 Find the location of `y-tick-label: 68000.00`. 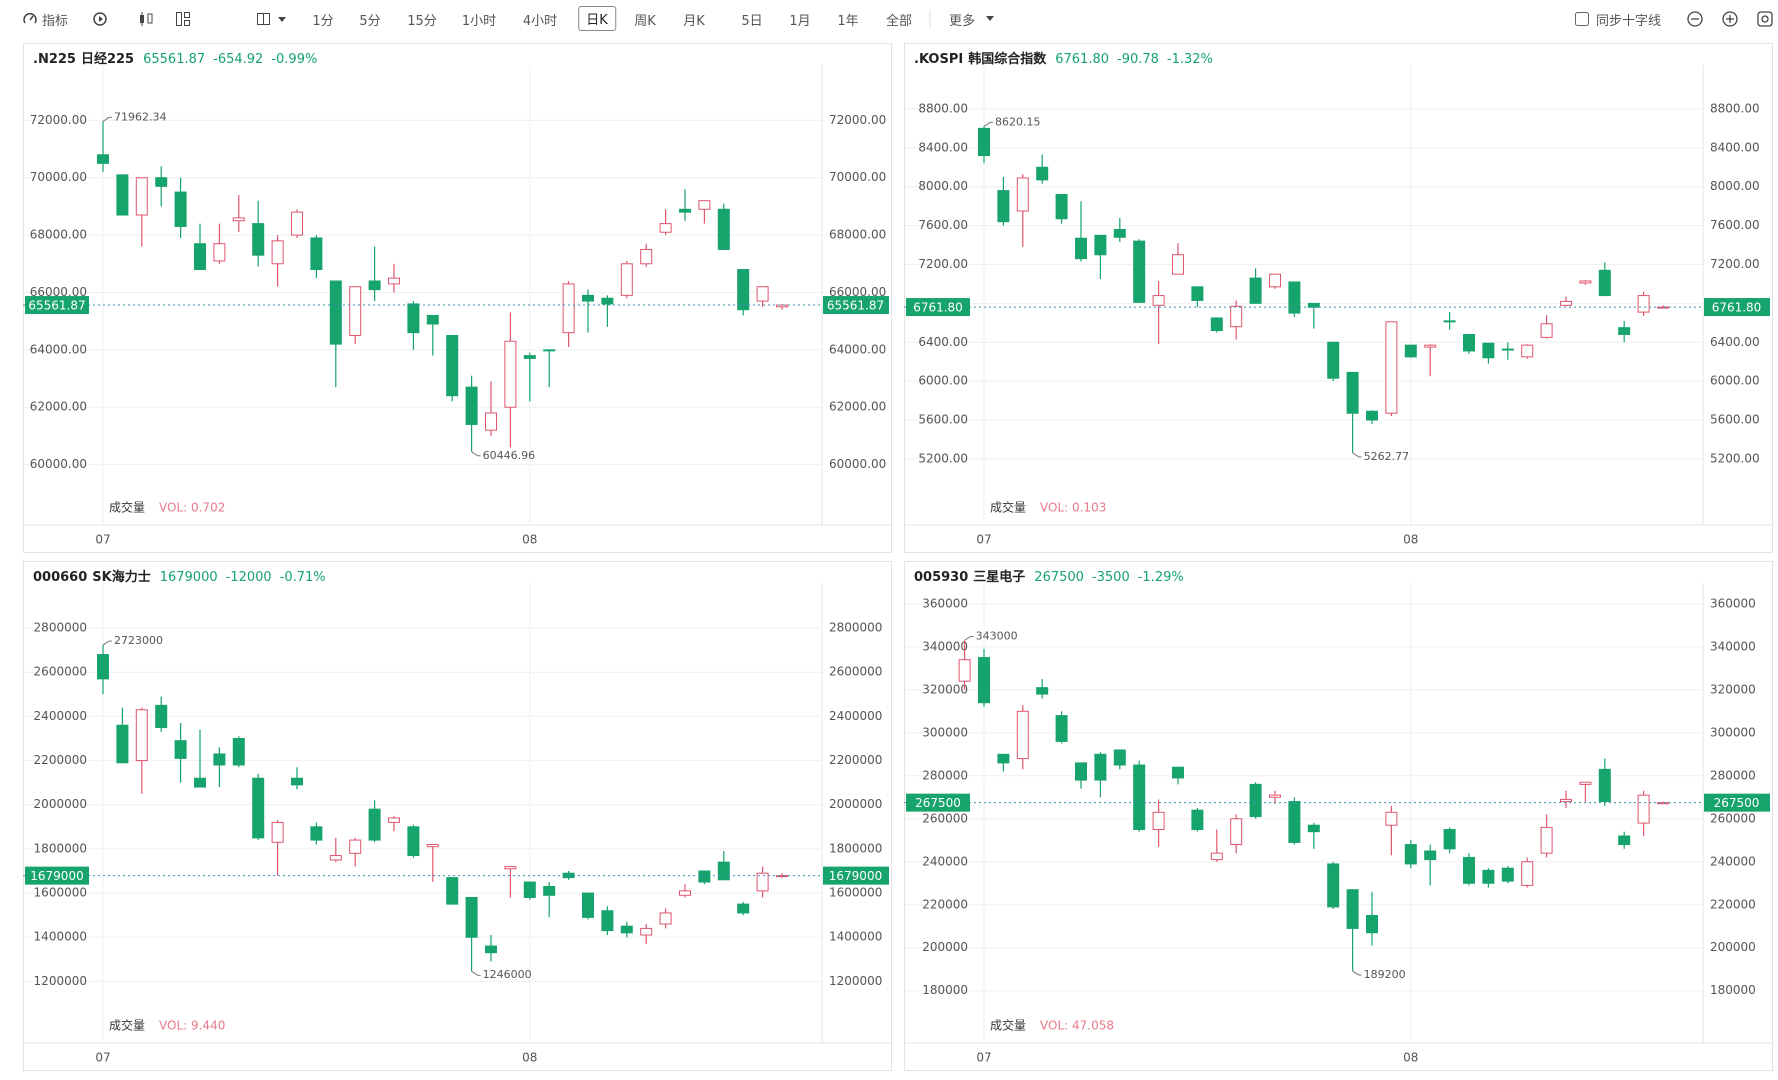

y-tick-label: 68000.00 is located at coordinates (857, 235).